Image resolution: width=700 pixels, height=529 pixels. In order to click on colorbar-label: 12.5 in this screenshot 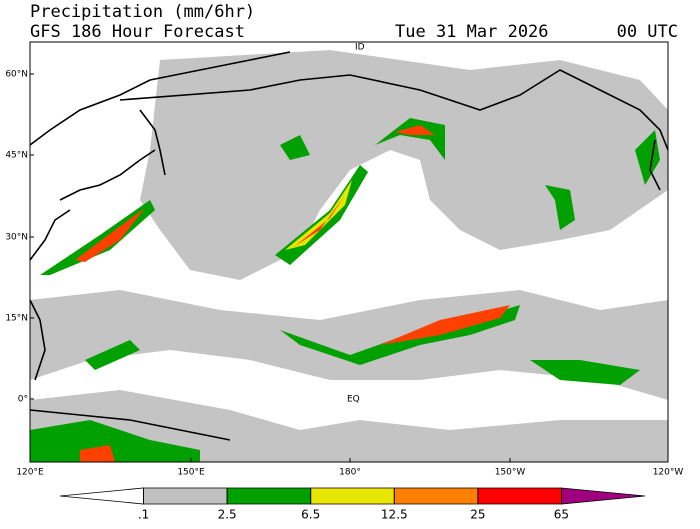, I will do `click(394, 515)`.